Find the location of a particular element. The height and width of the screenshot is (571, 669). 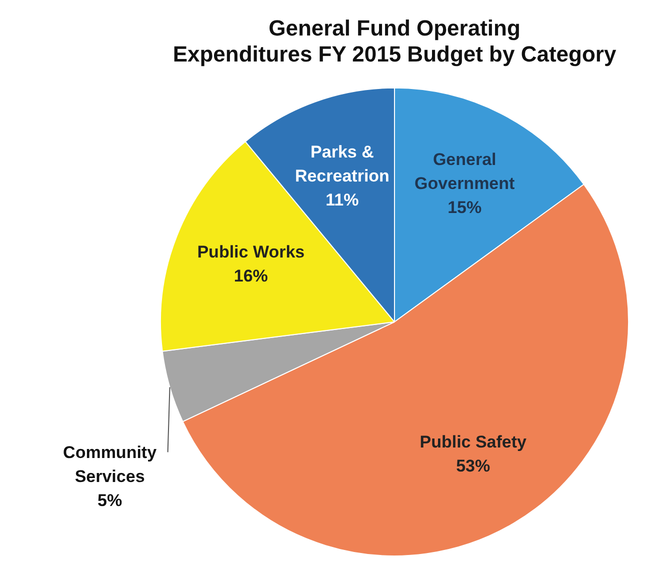

slice-label: General Government is located at coordinates (465, 171).